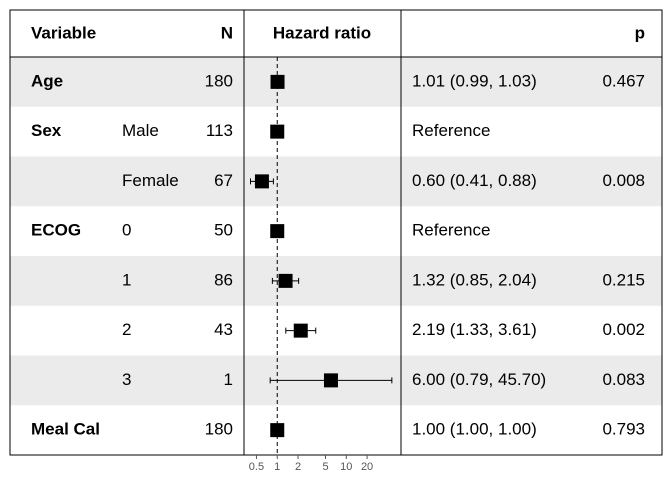 This screenshot has height=485, width=672. What do you see at coordinates (47, 80) in the screenshot?
I see `row-variable: Age` at bounding box center [47, 80].